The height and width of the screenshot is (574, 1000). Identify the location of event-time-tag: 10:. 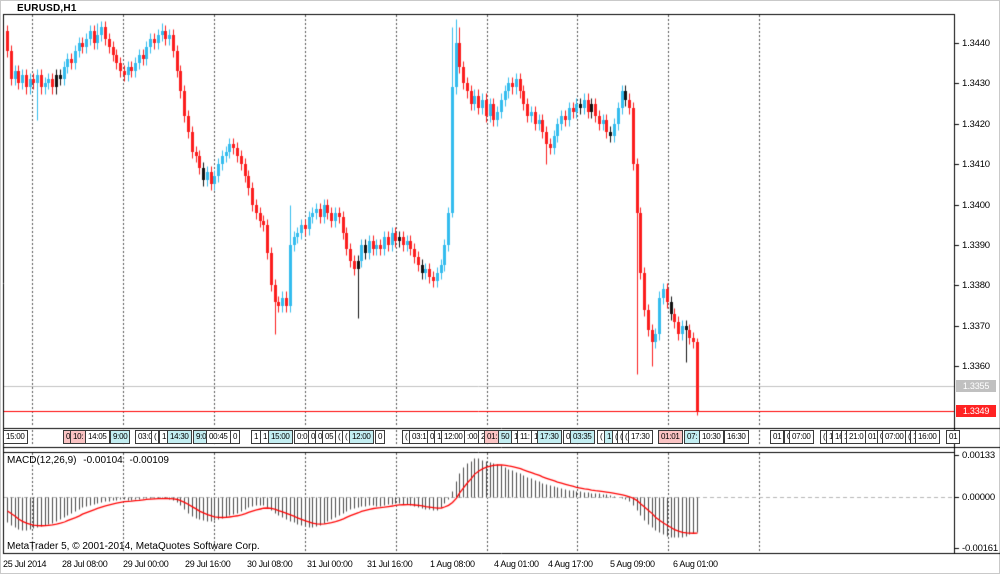
(78, 437).